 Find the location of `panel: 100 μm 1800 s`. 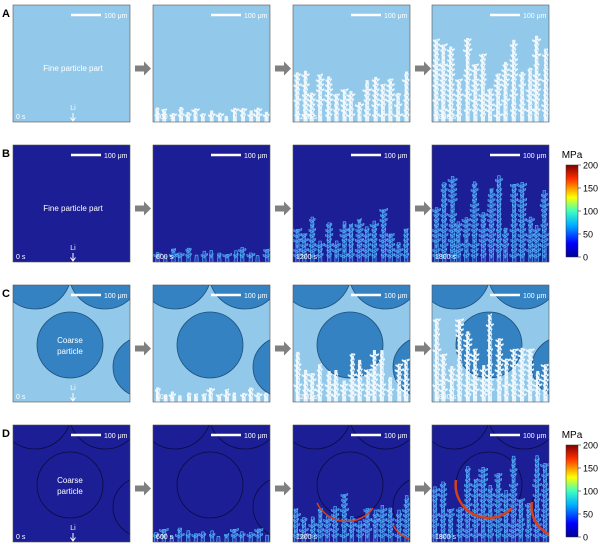

panel: 100 μm 1800 s is located at coordinates (490, 63).